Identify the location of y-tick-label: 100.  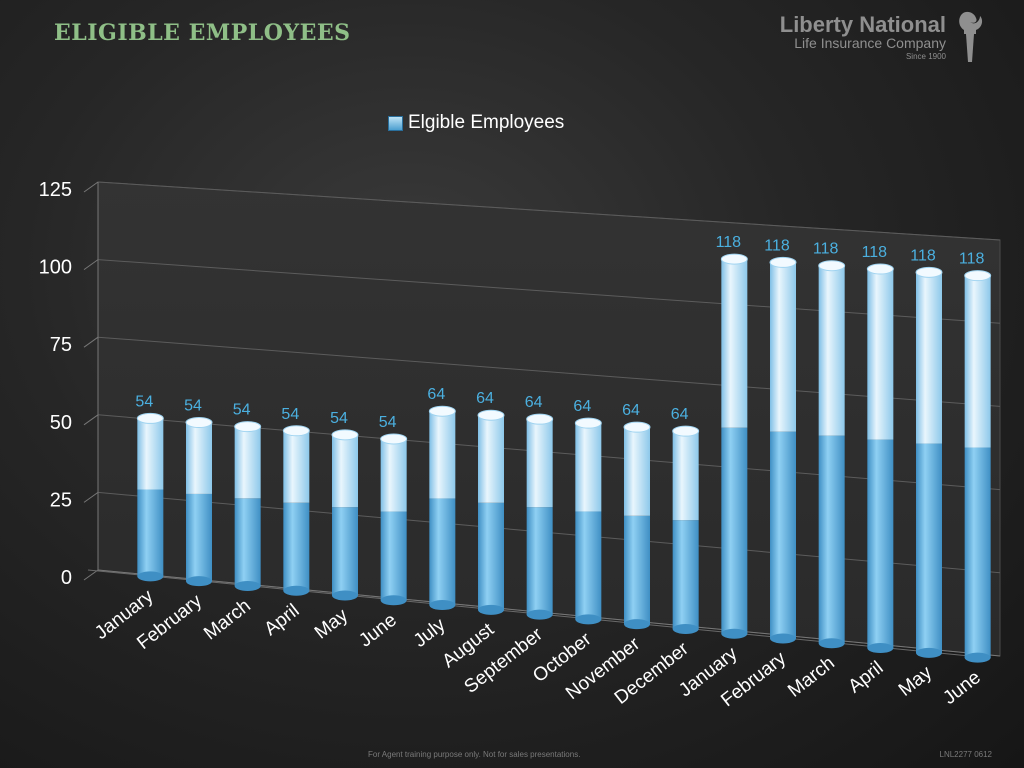
(55, 268).